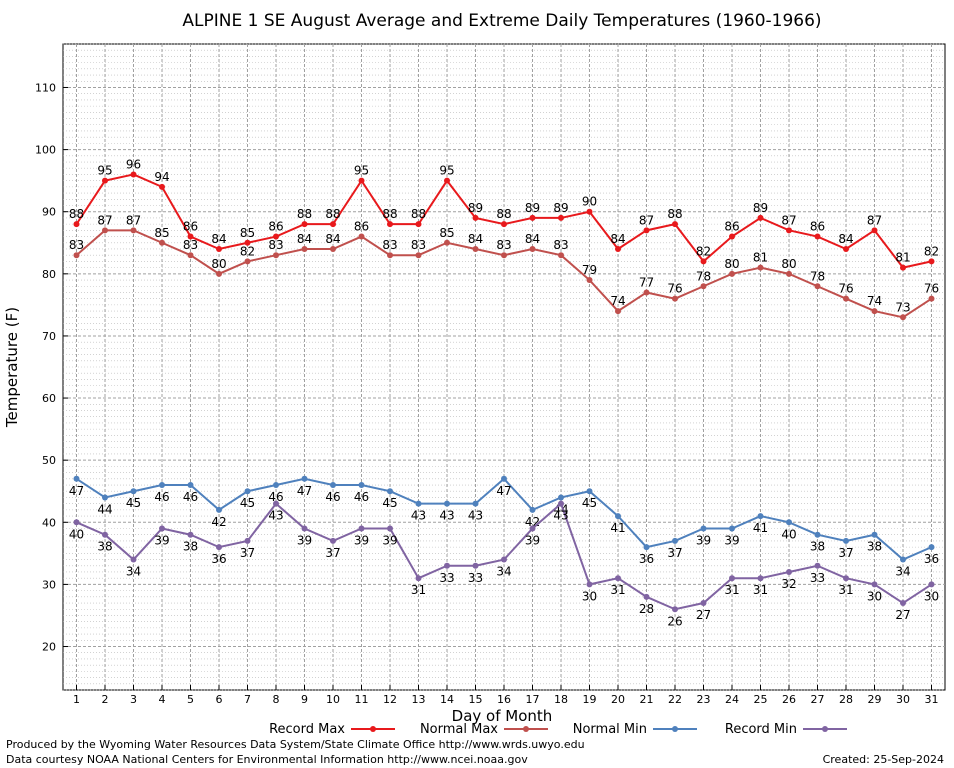 The width and height of the screenshot is (954, 768). What do you see at coordinates (902, 307) in the screenshot?
I see `normal-max-data-label: 73` at bounding box center [902, 307].